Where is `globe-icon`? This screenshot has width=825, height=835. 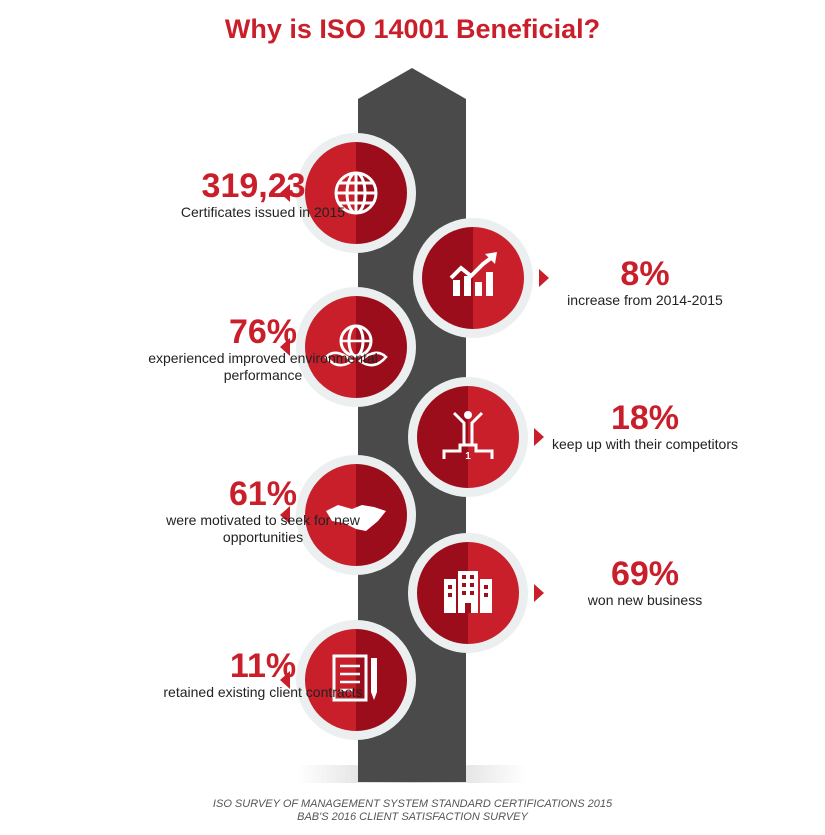
globe-icon is located at coordinates (356, 193).